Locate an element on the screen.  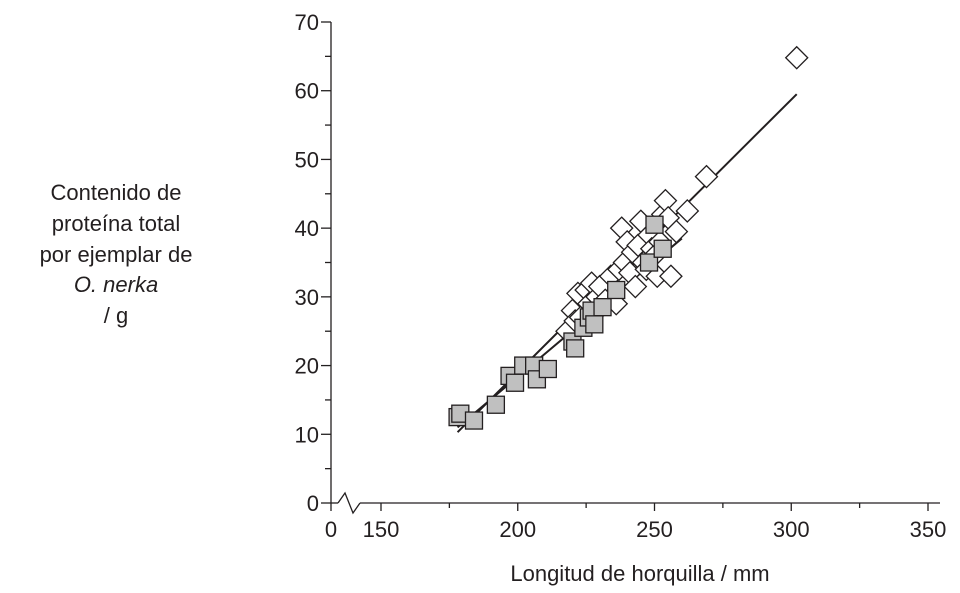
y-tick-label: 10 is located at coordinates (307, 434).